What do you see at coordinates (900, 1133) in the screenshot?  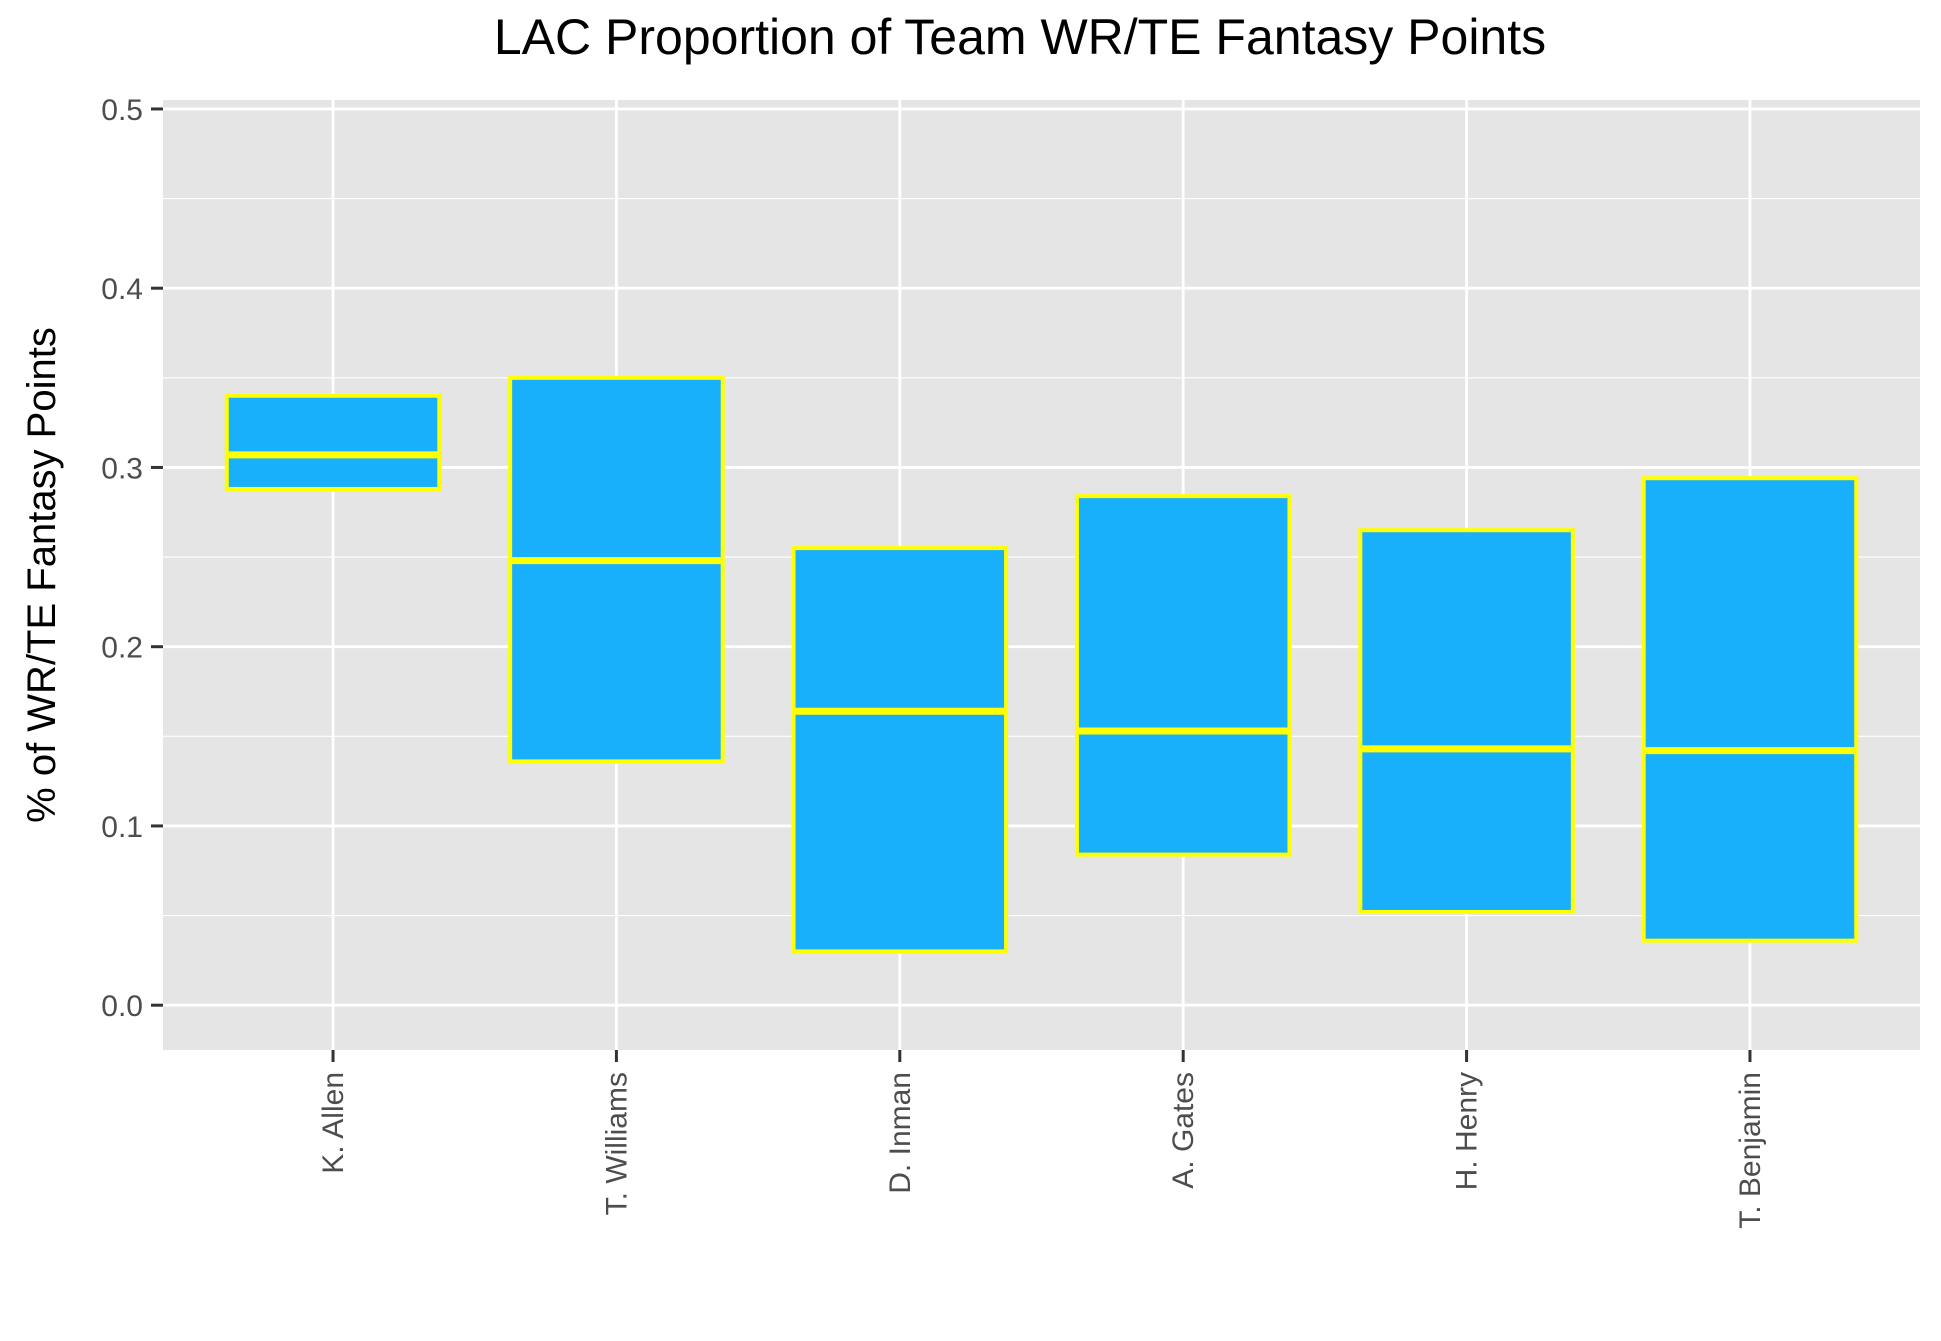 I see `x-tick-label: D. Inman` at bounding box center [900, 1133].